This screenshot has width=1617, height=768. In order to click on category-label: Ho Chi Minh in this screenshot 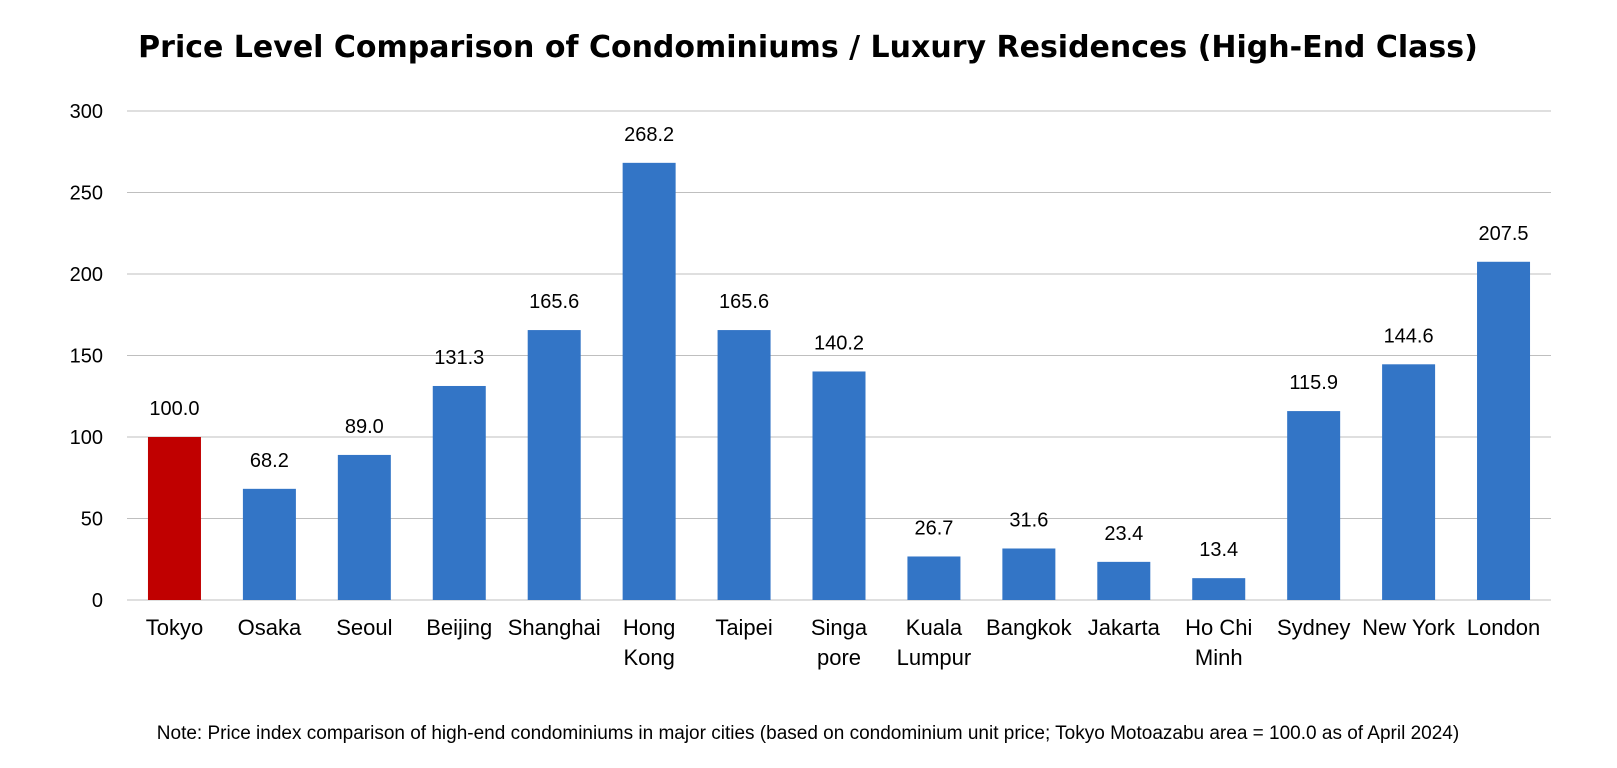, I will do `click(1218, 642)`.